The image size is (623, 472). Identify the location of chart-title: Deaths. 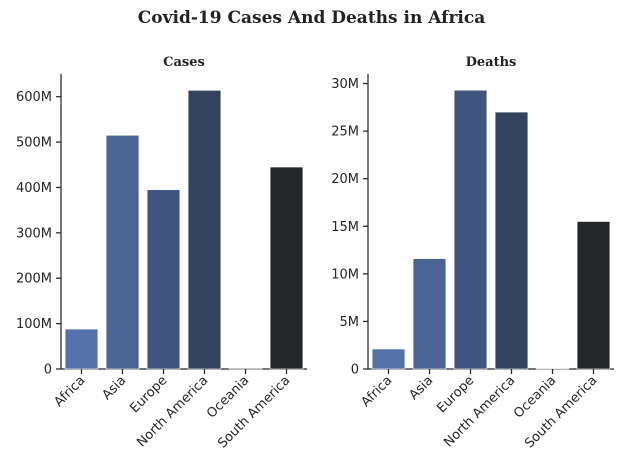
(491, 62).